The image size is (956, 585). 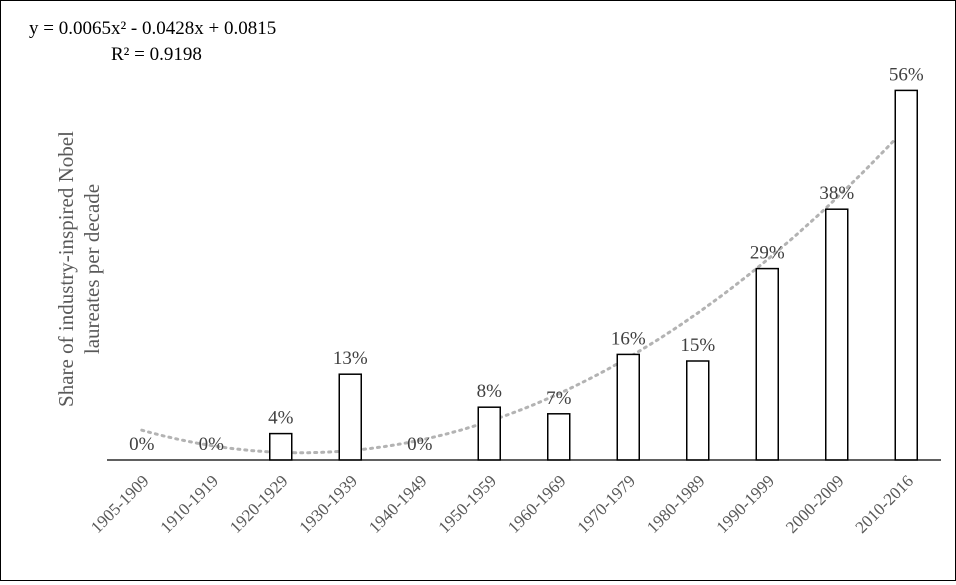 I want to click on bar-1930-1939, so click(x=350, y=417).